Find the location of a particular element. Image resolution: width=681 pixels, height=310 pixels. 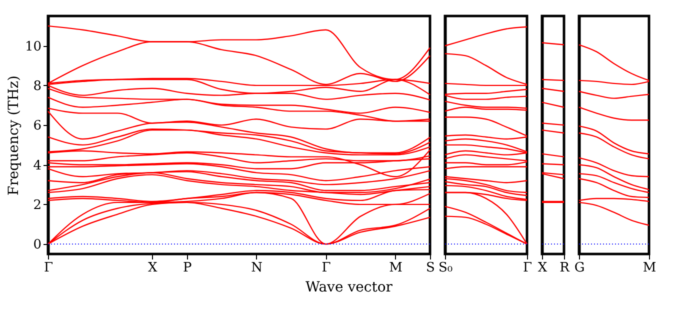

x-tick-label: S is located at coordinates (430, 268).